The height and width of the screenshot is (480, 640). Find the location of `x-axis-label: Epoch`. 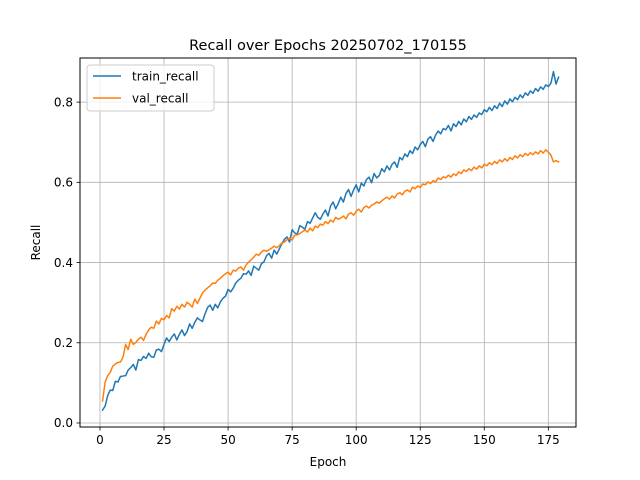

x-axis-label: Epoch is located at coordinates (328, 462).